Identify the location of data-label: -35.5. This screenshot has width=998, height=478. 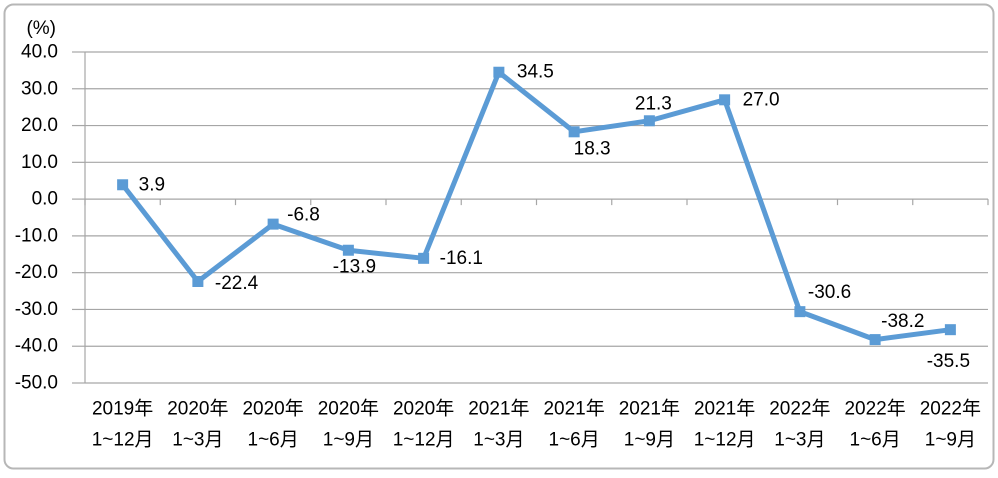
(948, 361).